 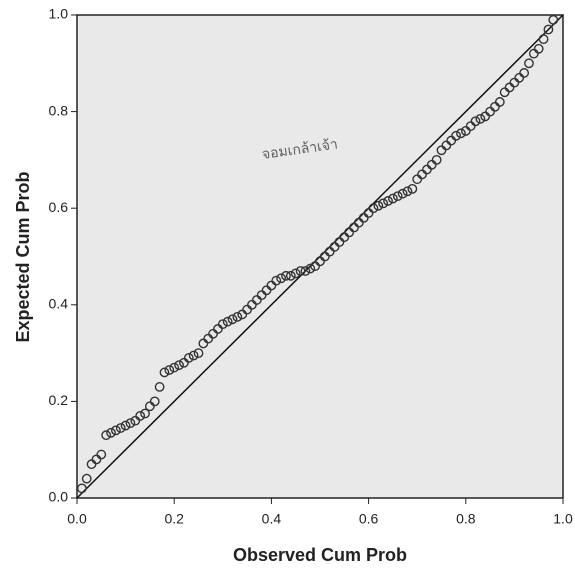 What do you see at coordinates (59, 207) in the screenshot?
I see `y-tick-label: 0.6` at bounding box center [59, 207].